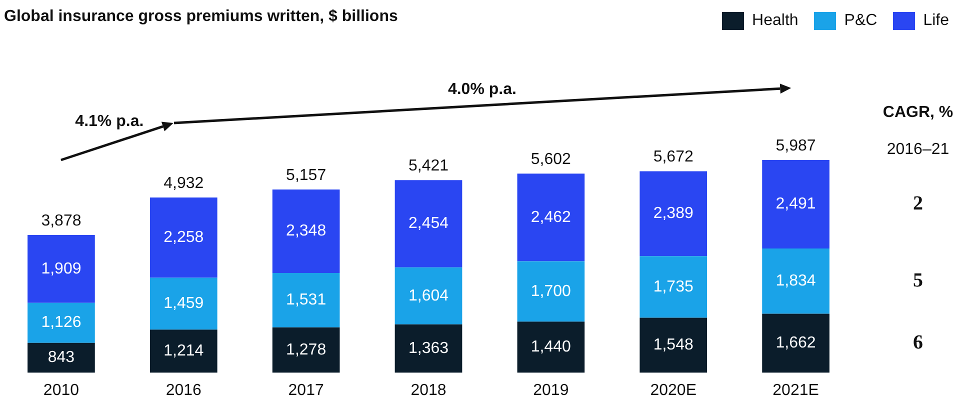  I want to click on data-label: 2,462, so click(551, 217).